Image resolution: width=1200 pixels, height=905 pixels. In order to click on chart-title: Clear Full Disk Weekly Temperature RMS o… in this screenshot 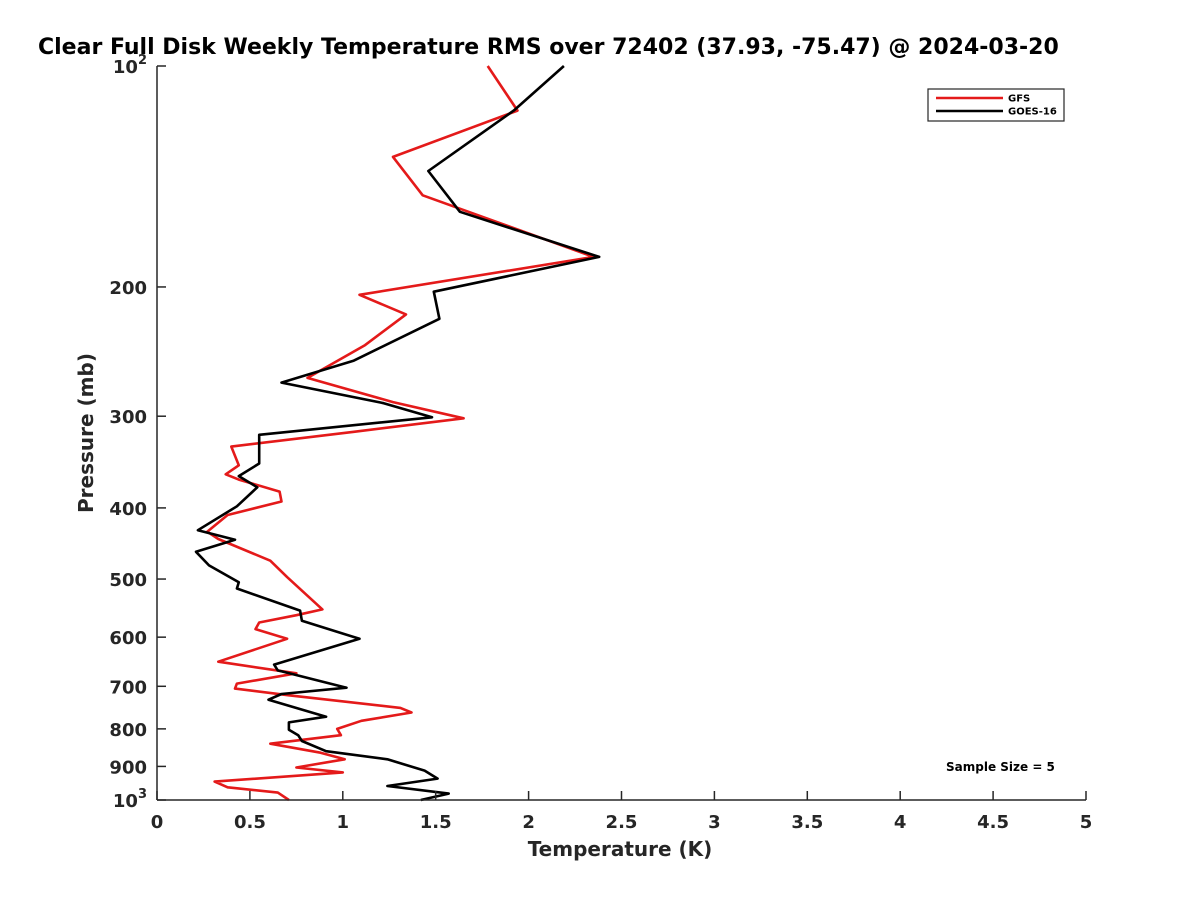, I will do `click(548, 47)`.